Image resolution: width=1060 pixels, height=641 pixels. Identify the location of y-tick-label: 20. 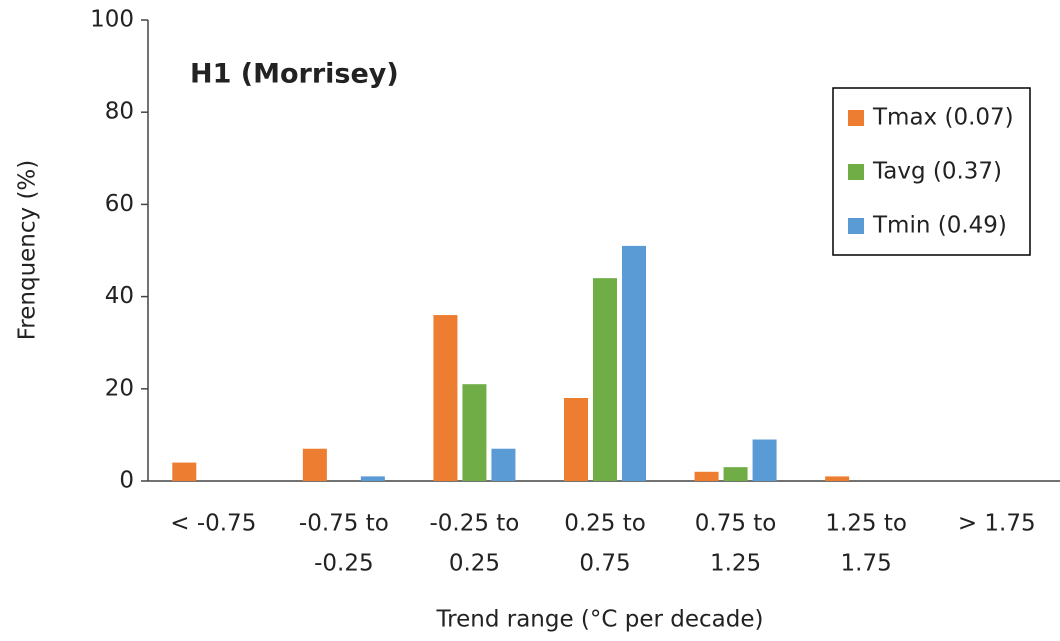
(119, 388).